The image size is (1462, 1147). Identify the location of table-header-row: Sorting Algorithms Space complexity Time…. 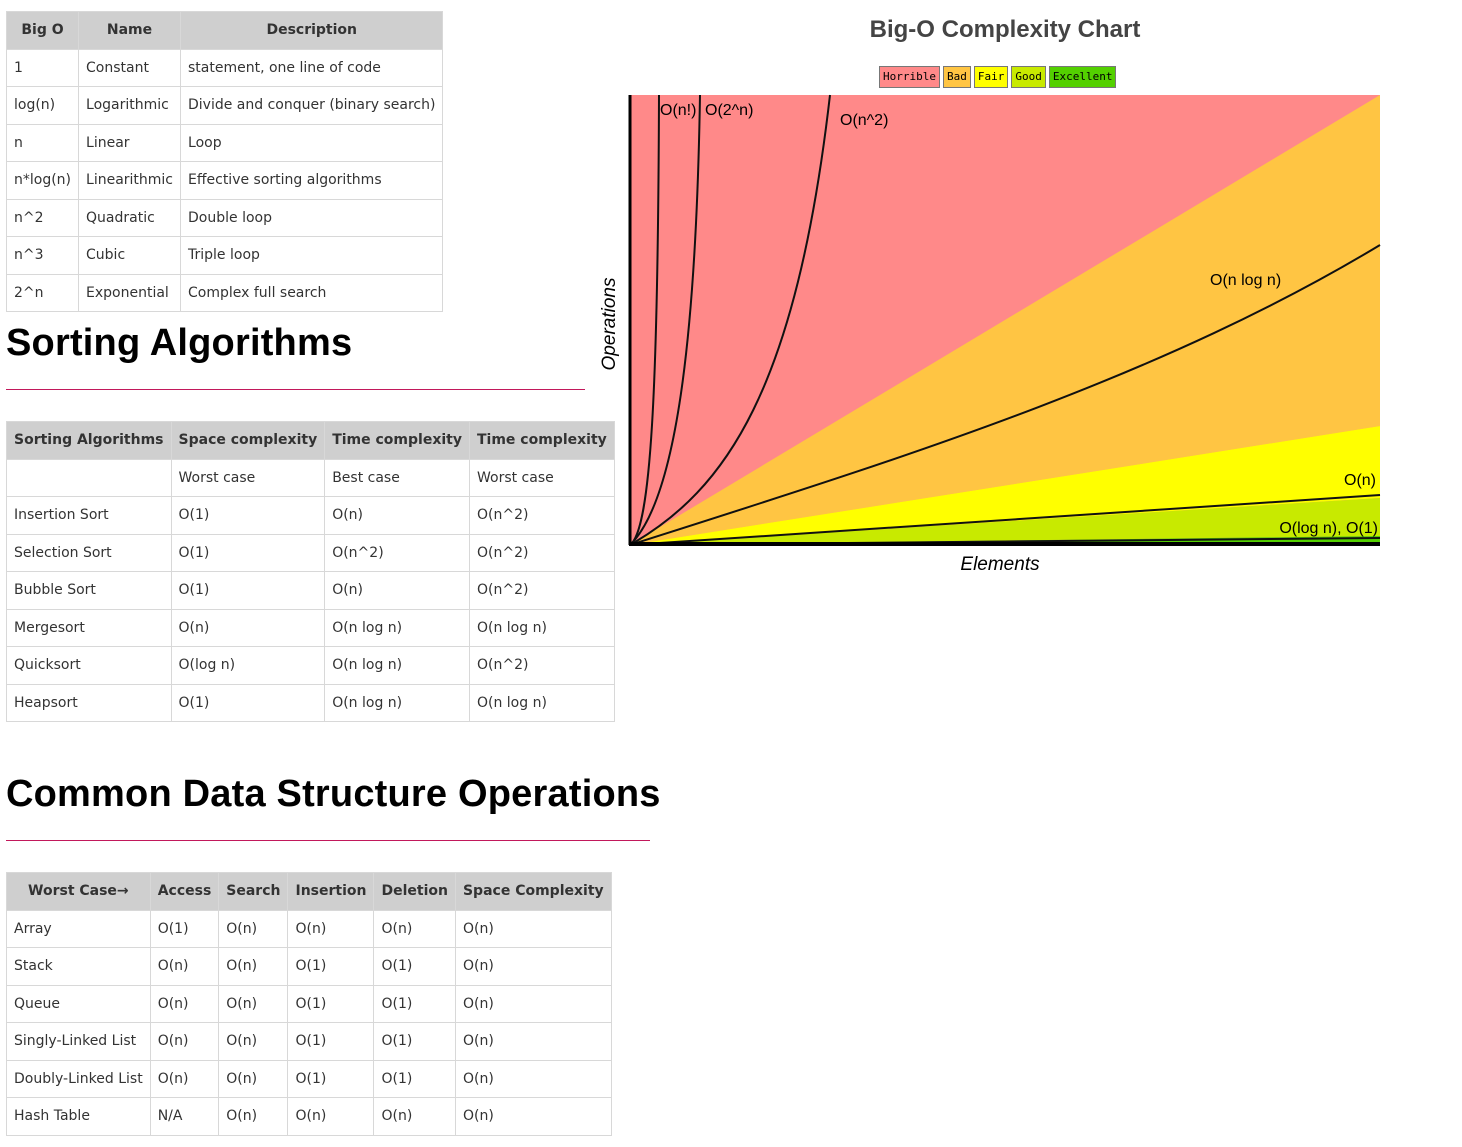
(310, 440).